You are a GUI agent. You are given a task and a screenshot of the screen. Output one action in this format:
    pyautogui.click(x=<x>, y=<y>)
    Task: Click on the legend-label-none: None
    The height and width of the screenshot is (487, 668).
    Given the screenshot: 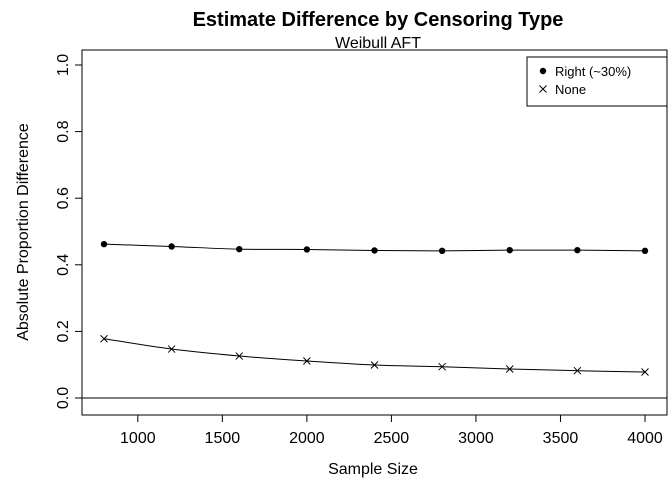 What is the action you would take?
    pyautogui.click(x=570, y=89)
    